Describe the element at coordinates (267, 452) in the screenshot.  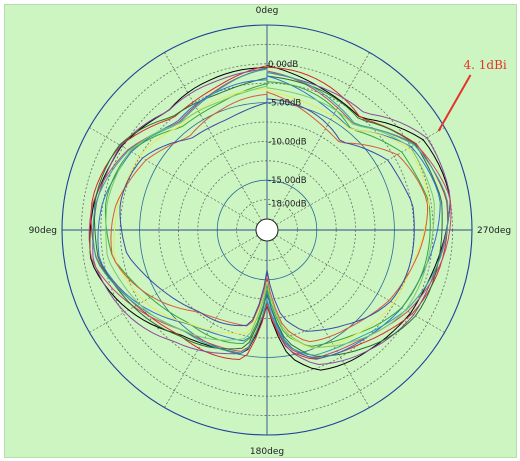
I see `angle-label-180: 180deg` at that location.